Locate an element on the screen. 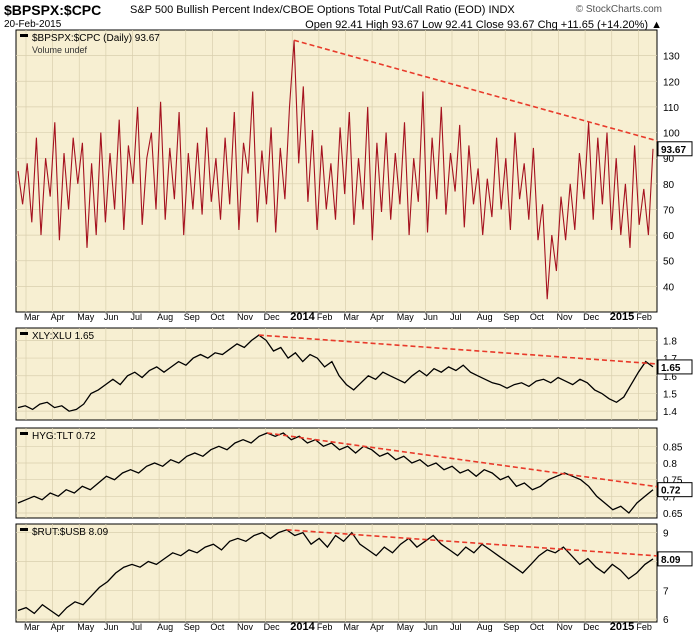 Image resolution: width=700 pixels, height=639 pixels. source-credit: © StockCharts.com is located at coordinates (618, 9).